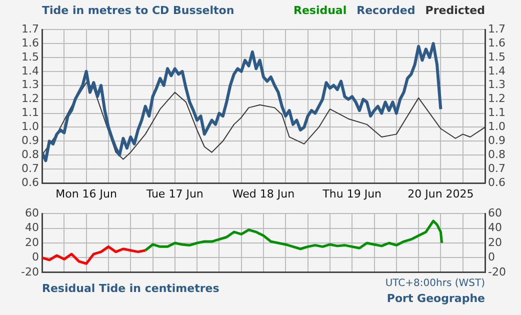  I want to click on y2-tick-label: 60, so click(495, 213).